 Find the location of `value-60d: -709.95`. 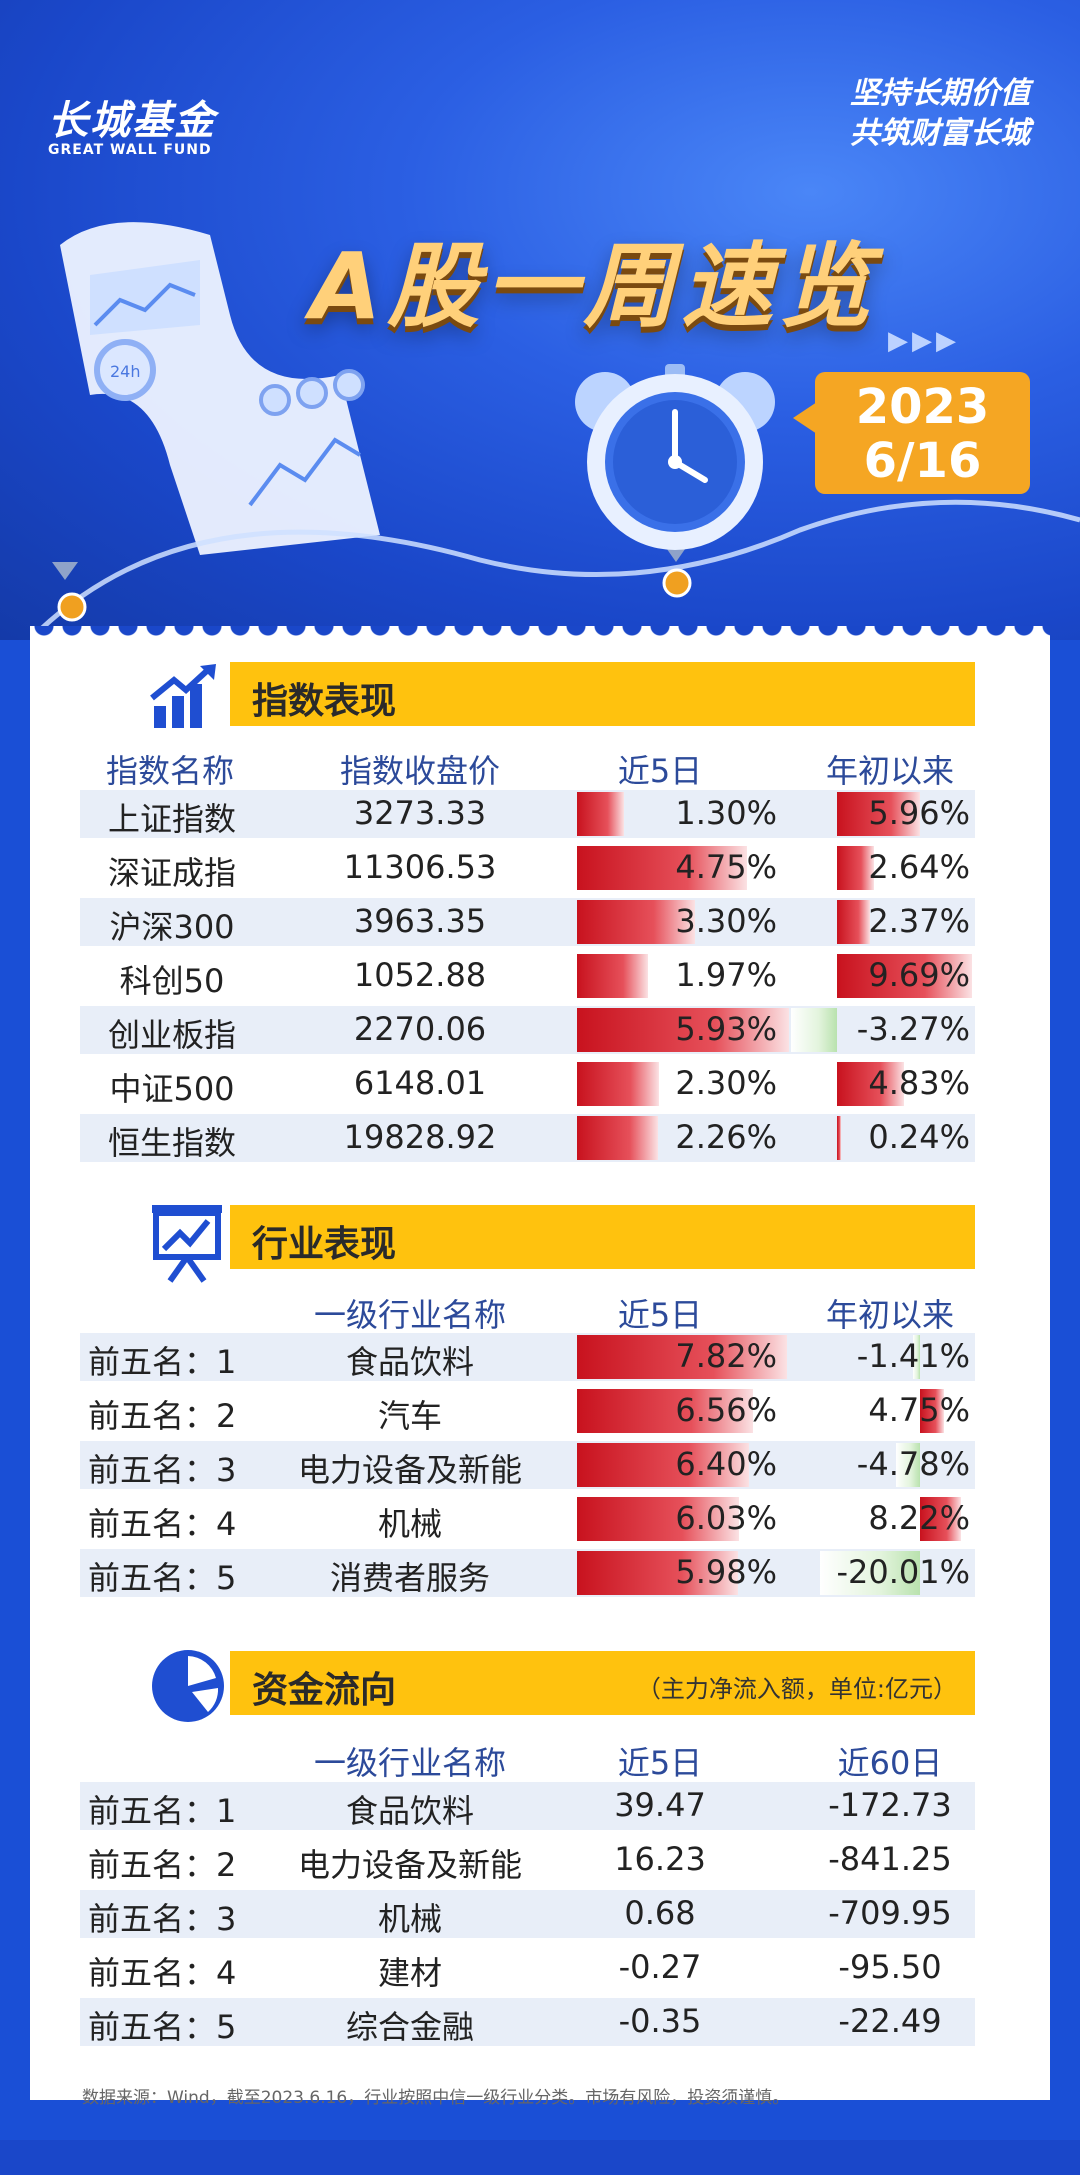

value-60d: -709.95 is located at coordinates (890, 1913).